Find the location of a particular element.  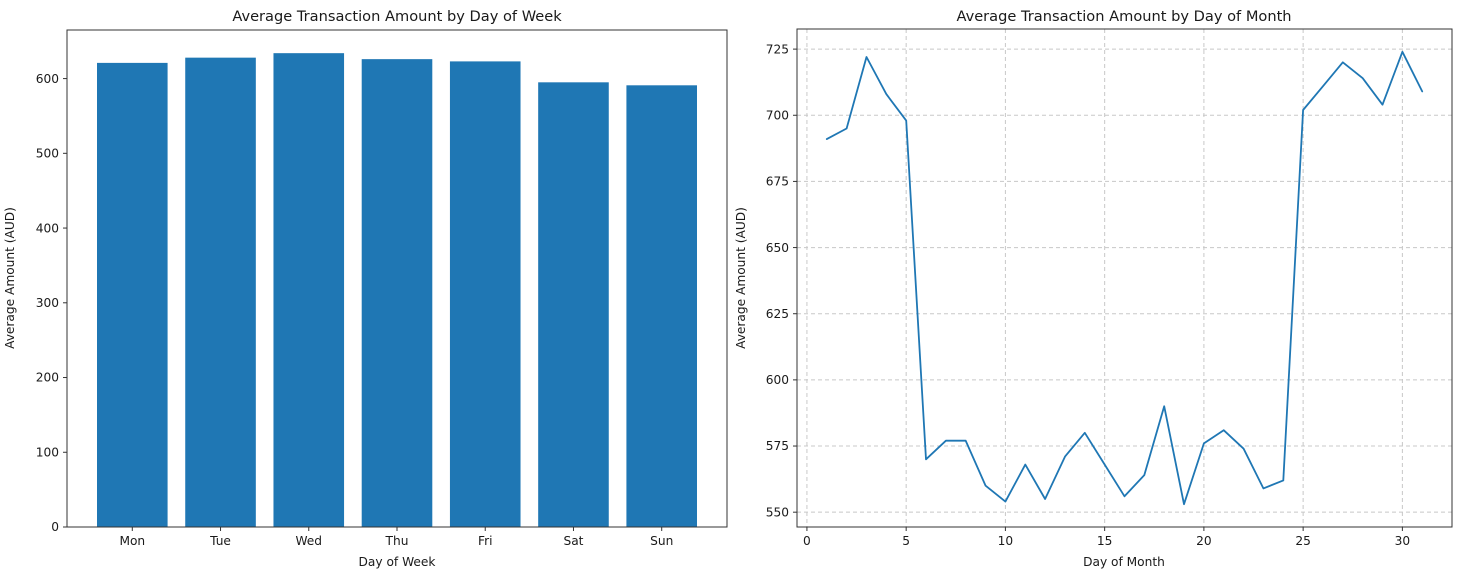

bar-fri is located at coordinates (485, 294).